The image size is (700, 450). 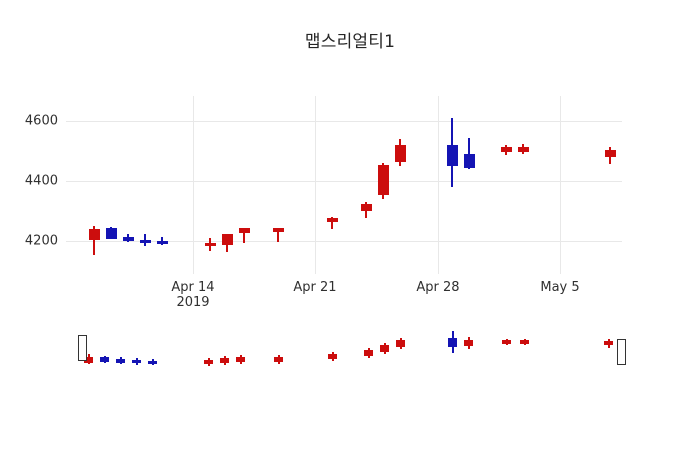 I want to click on x-axis-tick-year: 2019, so click(x=193, y=302).